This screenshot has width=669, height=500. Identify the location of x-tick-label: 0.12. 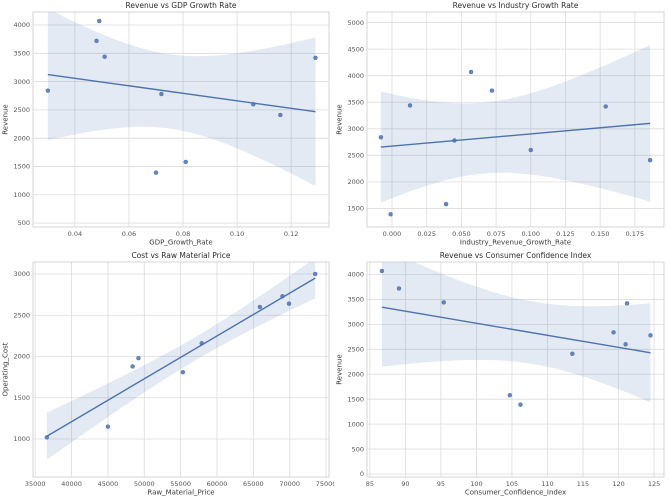
(291, 234).